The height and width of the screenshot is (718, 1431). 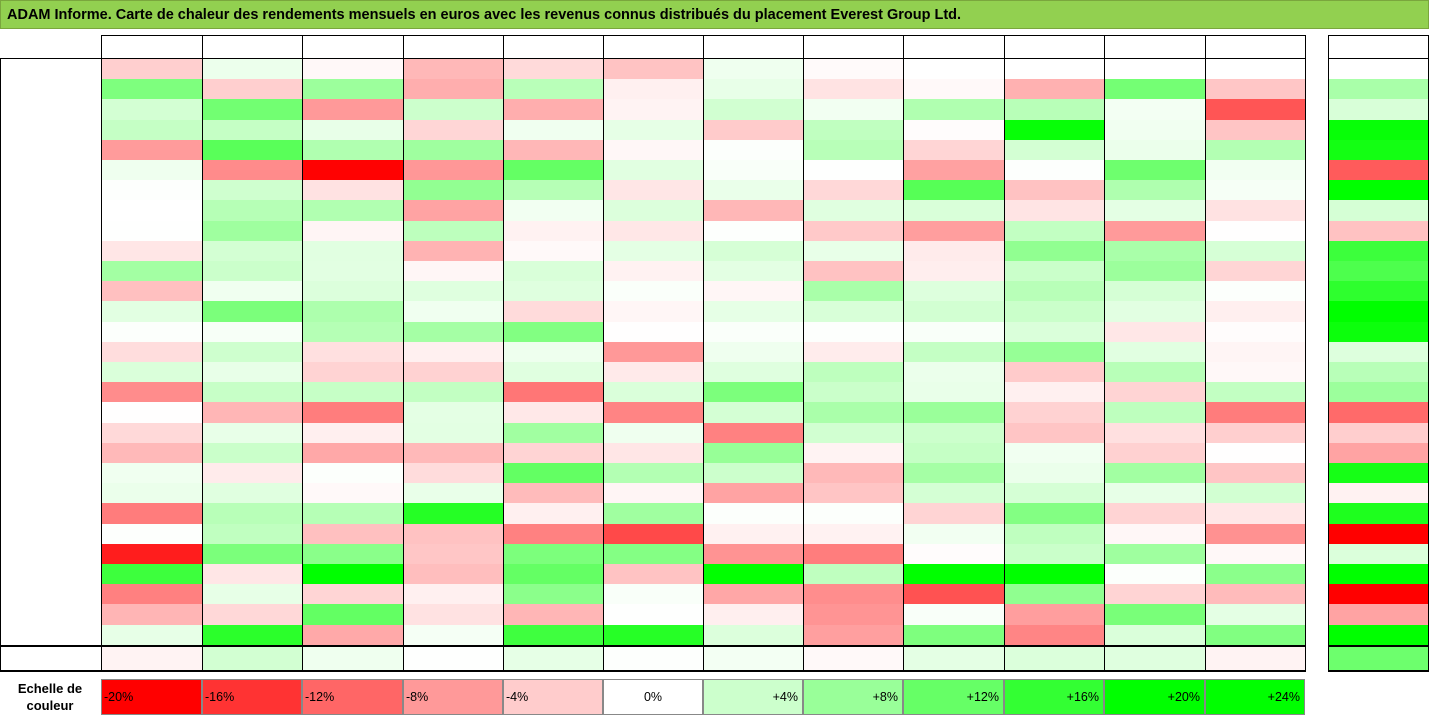 I want to click on average-annual-cell, so click(x=1378, y=658).